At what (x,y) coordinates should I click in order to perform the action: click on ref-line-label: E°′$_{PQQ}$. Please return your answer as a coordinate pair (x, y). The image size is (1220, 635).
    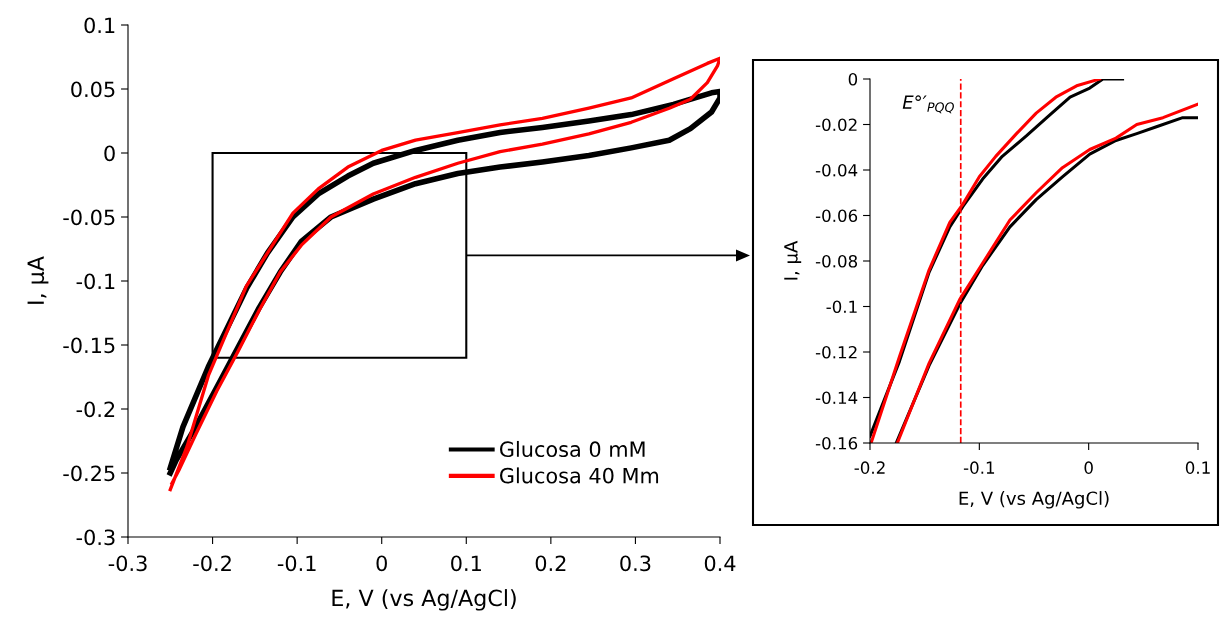
    Looking at the image, I should click on (928, 104).